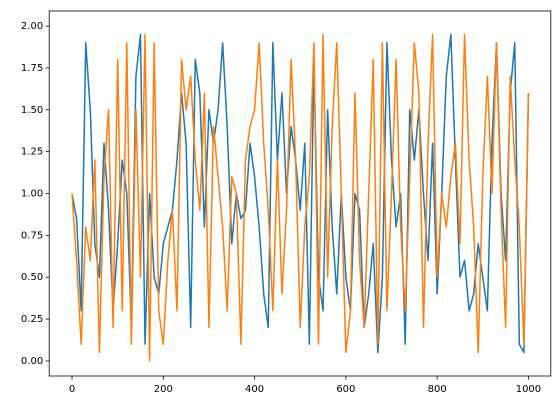 This screenshot has height=413, width=556. Describe the element at coordinates (32, 110) in the screenshot. I see `y-tick-label: 1.50` at that location.